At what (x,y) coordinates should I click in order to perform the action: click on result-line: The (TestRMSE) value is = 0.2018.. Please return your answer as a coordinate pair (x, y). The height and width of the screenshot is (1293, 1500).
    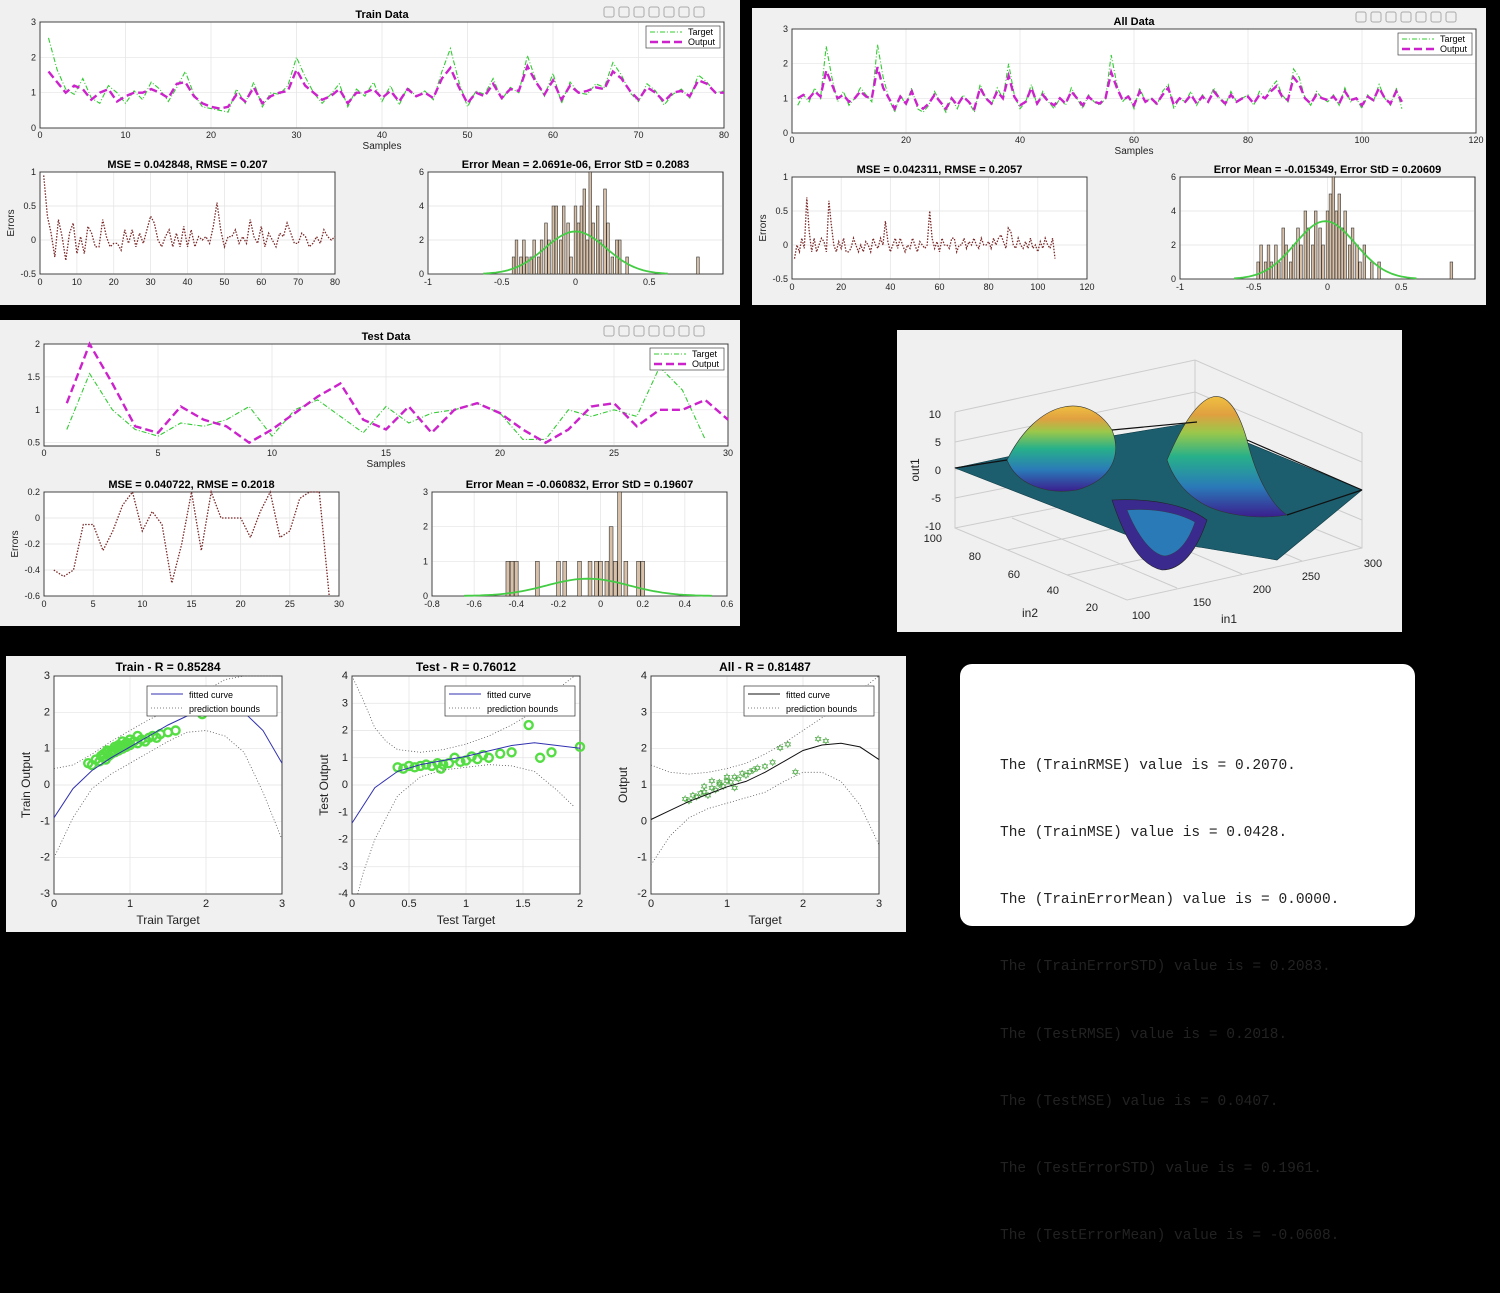
    Looking at the image, I should click on (1144, 1034).